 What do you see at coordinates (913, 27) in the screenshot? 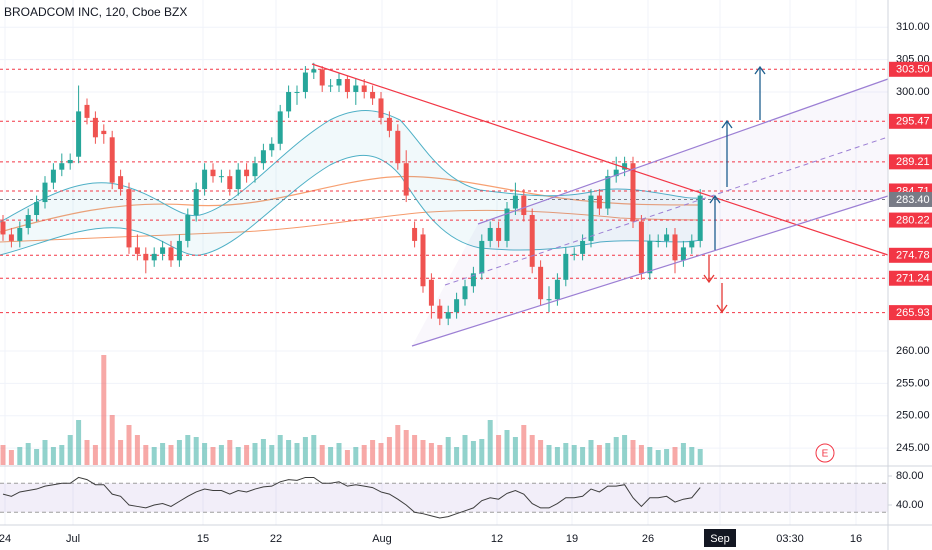
I see `y-tick-label: 310.00` at bounding box center [913, 27].